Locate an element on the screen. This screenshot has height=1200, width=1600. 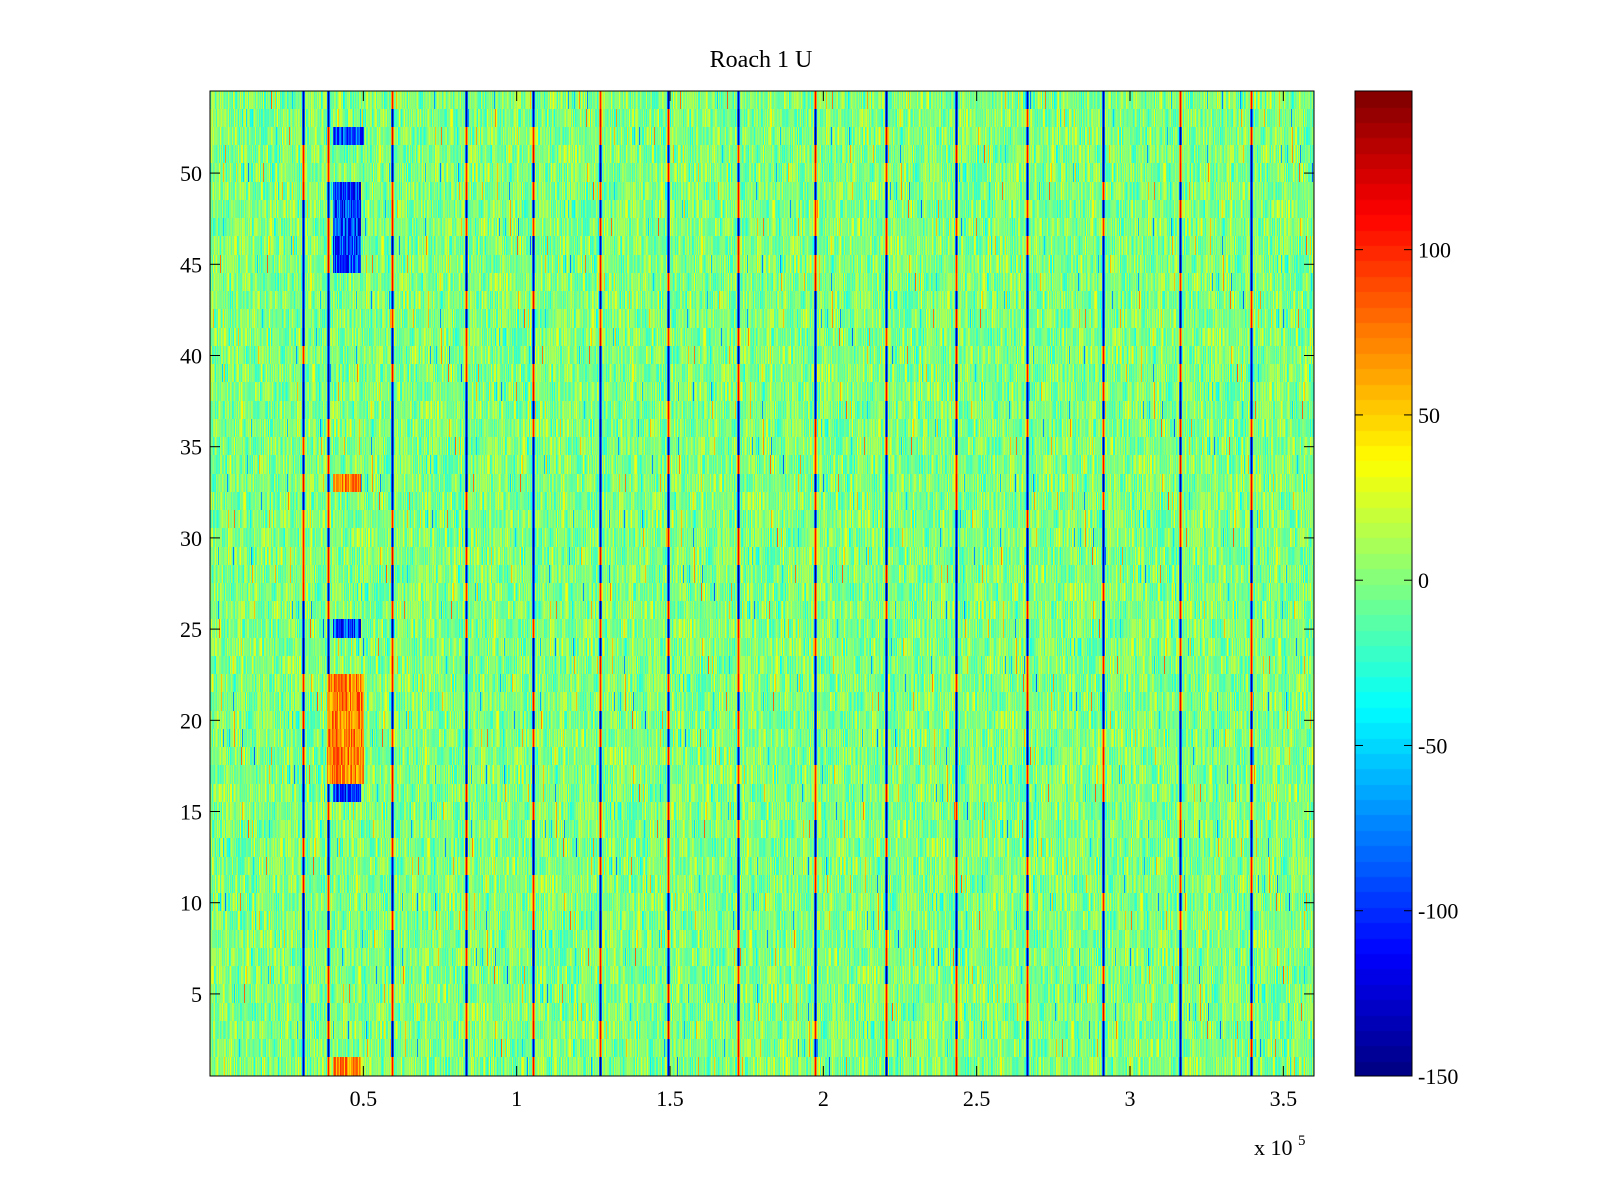
y-tick-label: 30 is located at coordinates (191, 538).